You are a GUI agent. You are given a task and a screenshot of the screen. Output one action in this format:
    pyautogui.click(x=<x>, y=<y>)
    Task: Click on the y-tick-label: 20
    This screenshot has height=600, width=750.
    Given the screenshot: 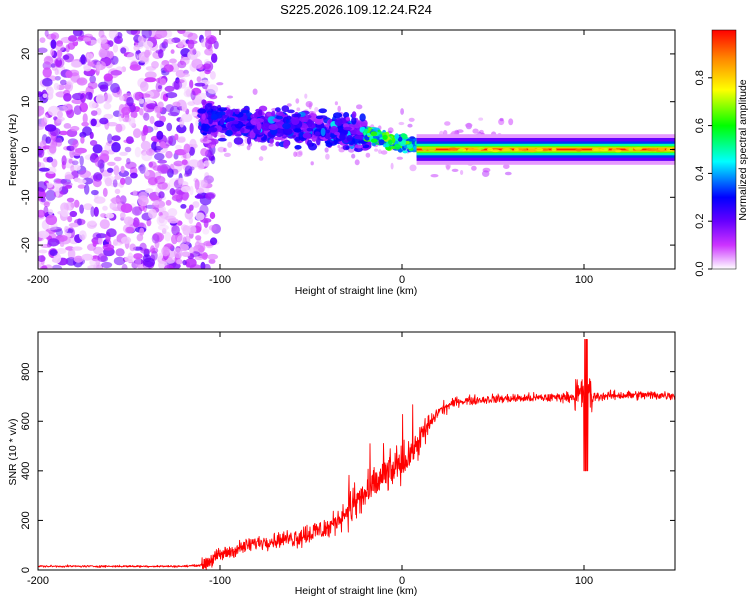 What is the action you would take?
    pyautogui.click(x=26, y=54)
    